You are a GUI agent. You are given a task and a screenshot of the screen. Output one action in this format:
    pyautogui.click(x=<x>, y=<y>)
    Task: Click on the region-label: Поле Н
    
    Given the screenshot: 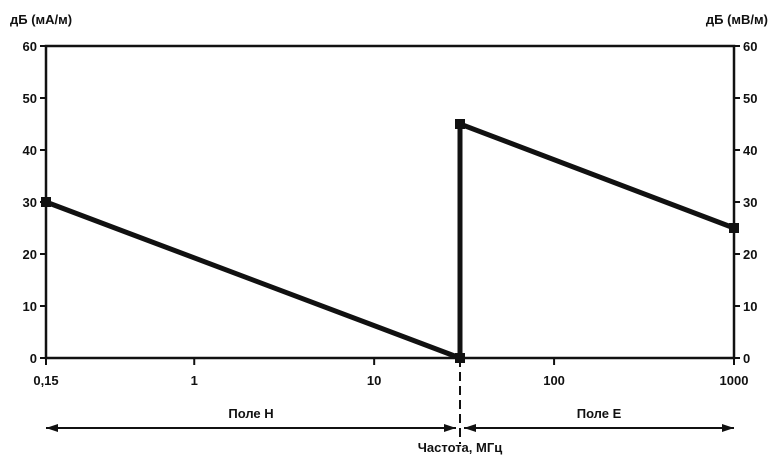 What is the action you would take?
    pyautogui.click(x=250, y=413)
    